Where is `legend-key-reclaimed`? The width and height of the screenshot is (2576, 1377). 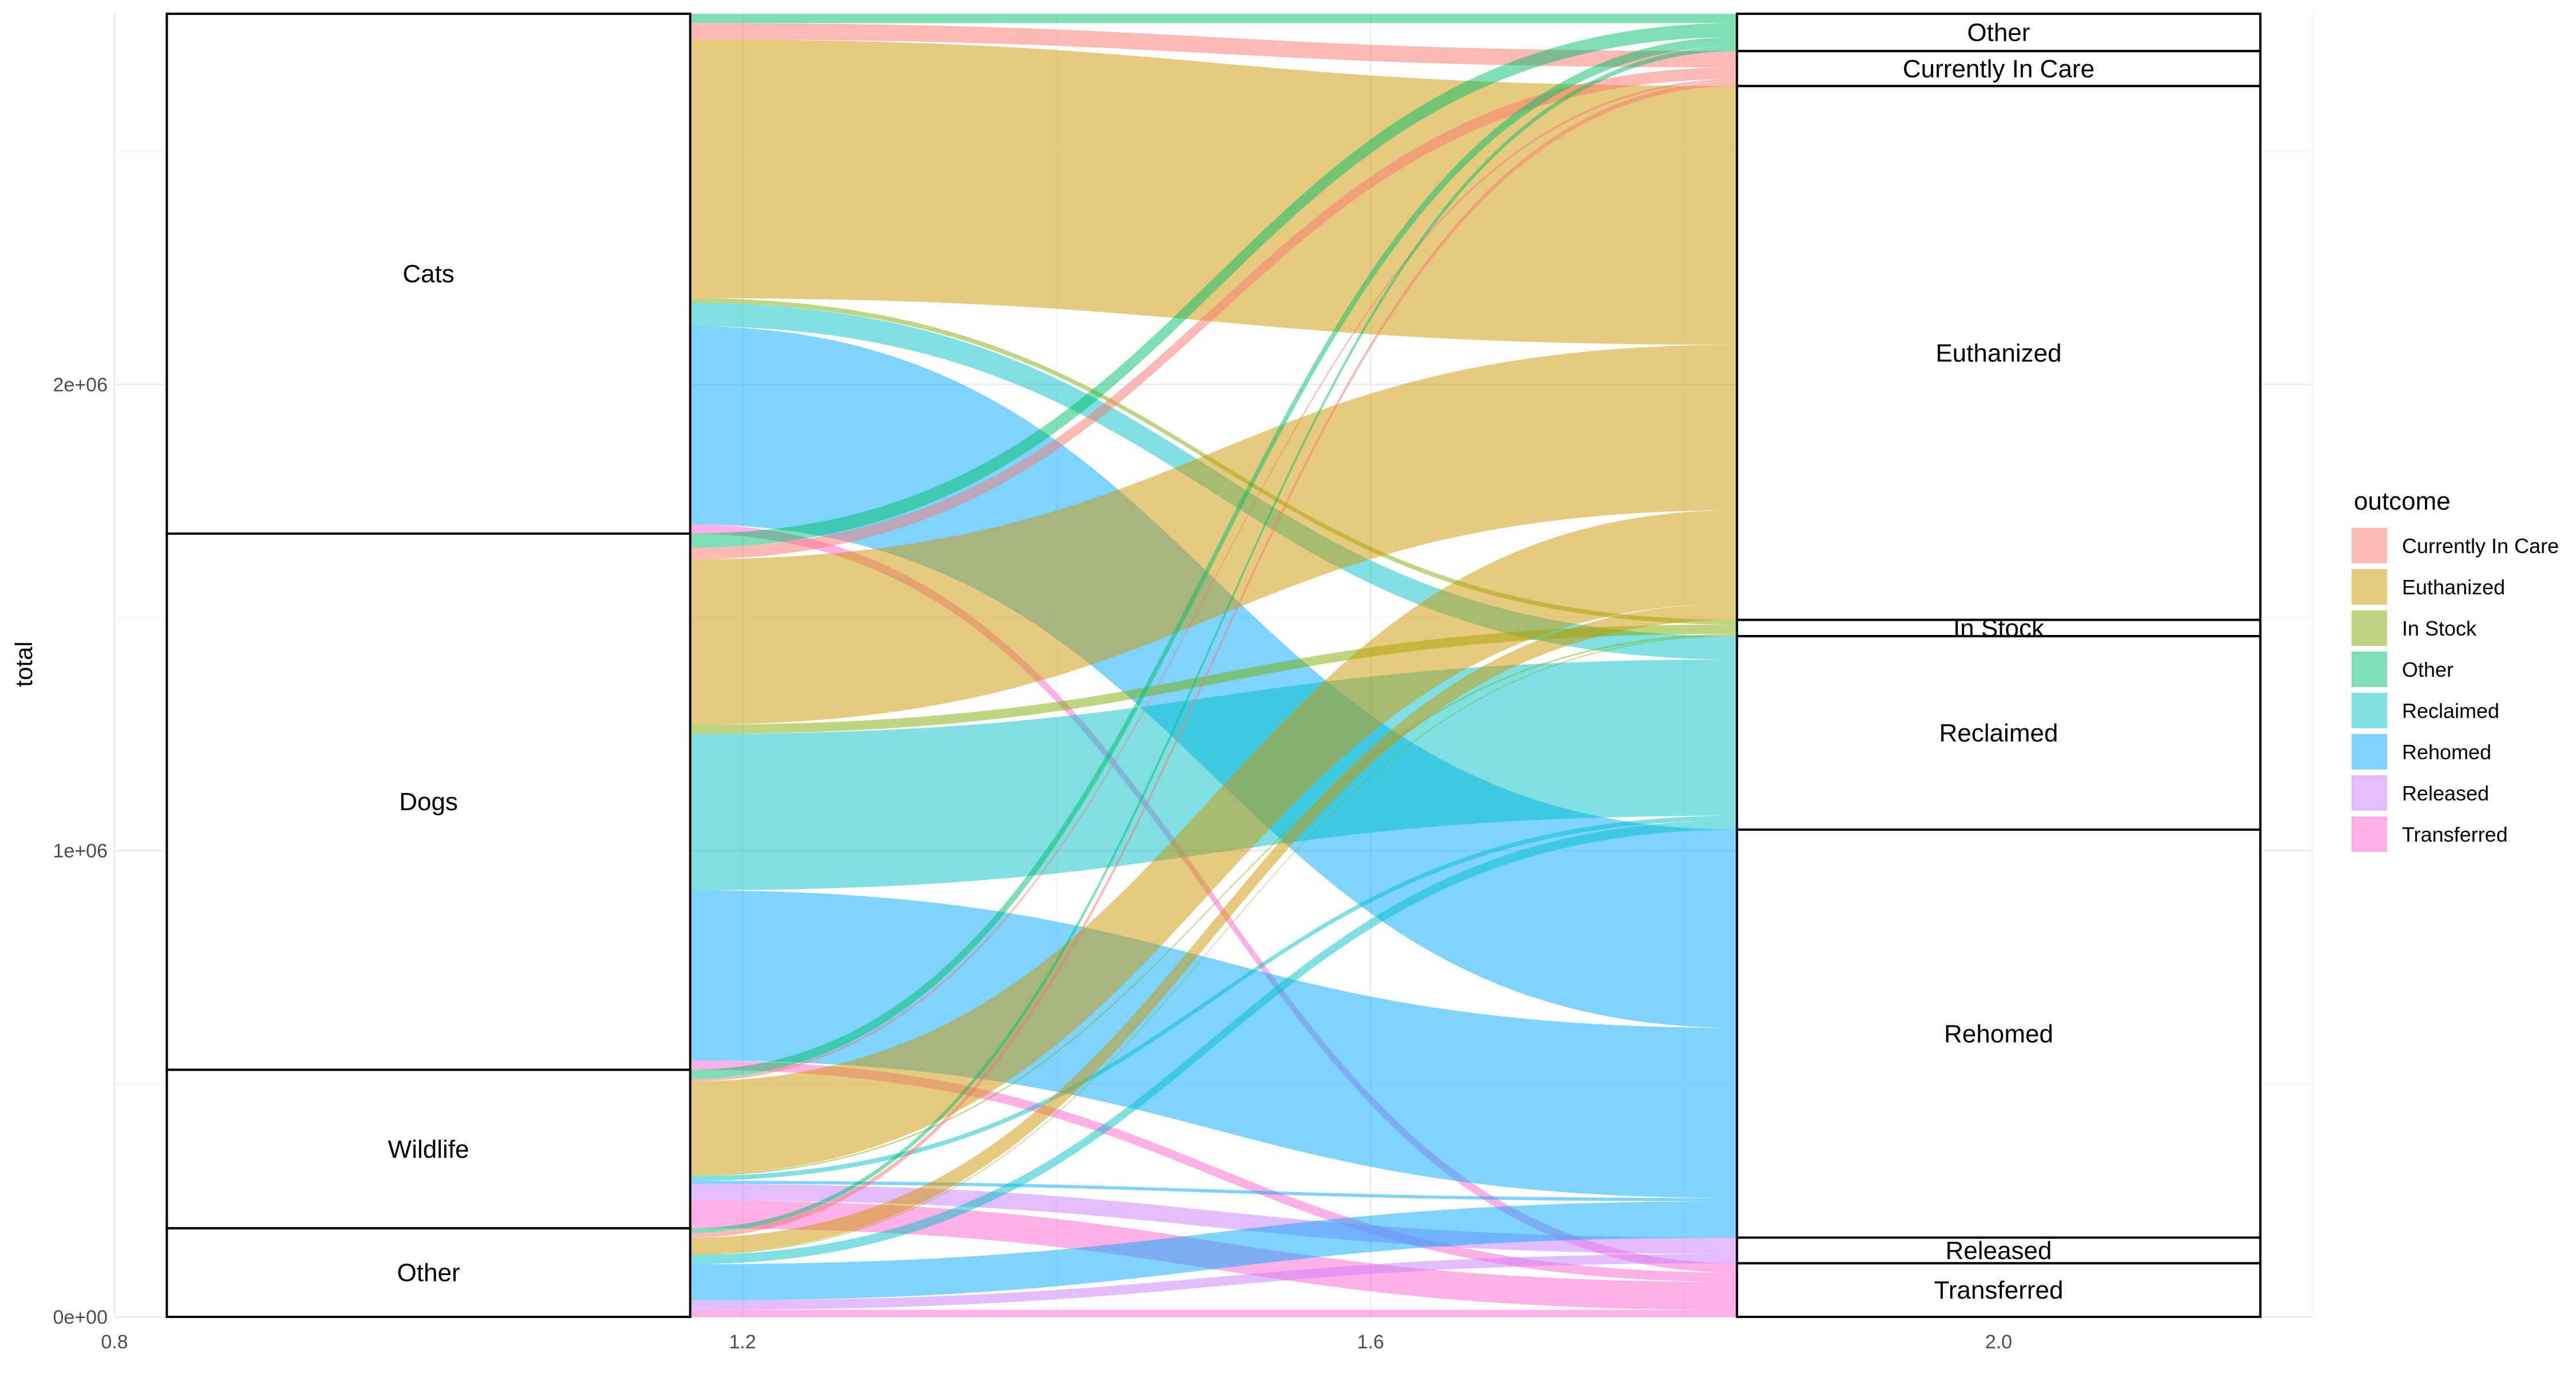 legend-key-reclaimed is located at coordinates (2369, 710).